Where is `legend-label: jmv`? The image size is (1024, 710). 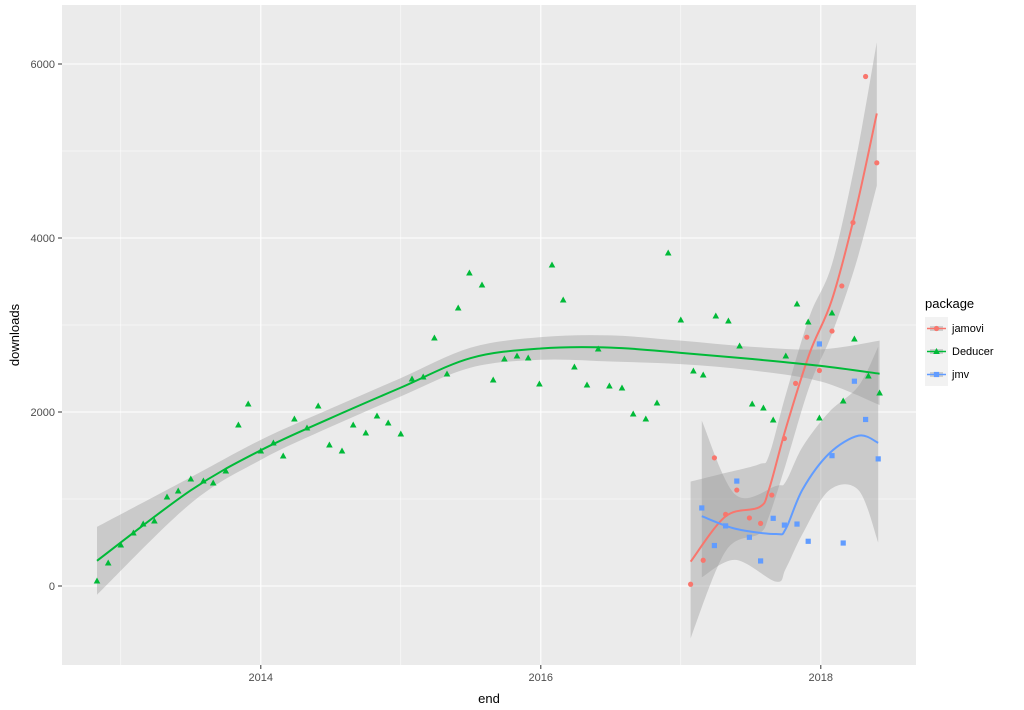
legend-label: jmv is located at coordinates (960, 375).